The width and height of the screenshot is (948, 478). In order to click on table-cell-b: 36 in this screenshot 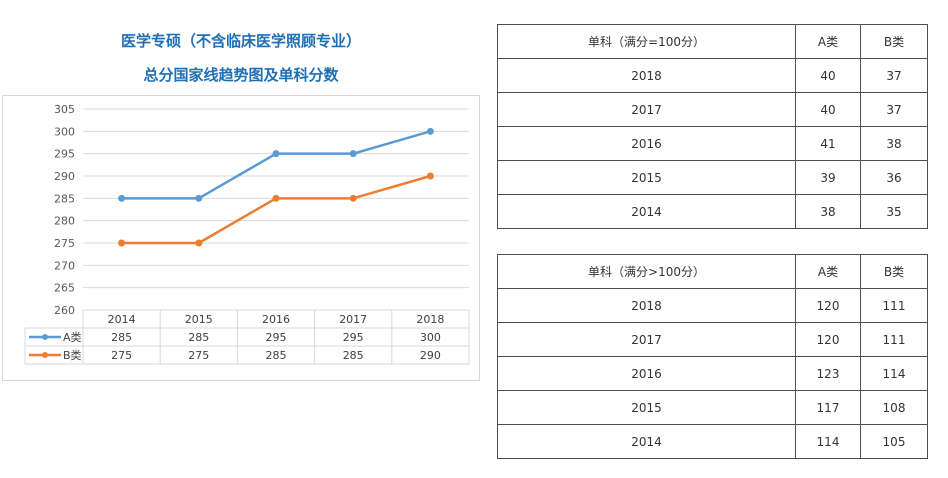, I will do `click(894, 177)`.